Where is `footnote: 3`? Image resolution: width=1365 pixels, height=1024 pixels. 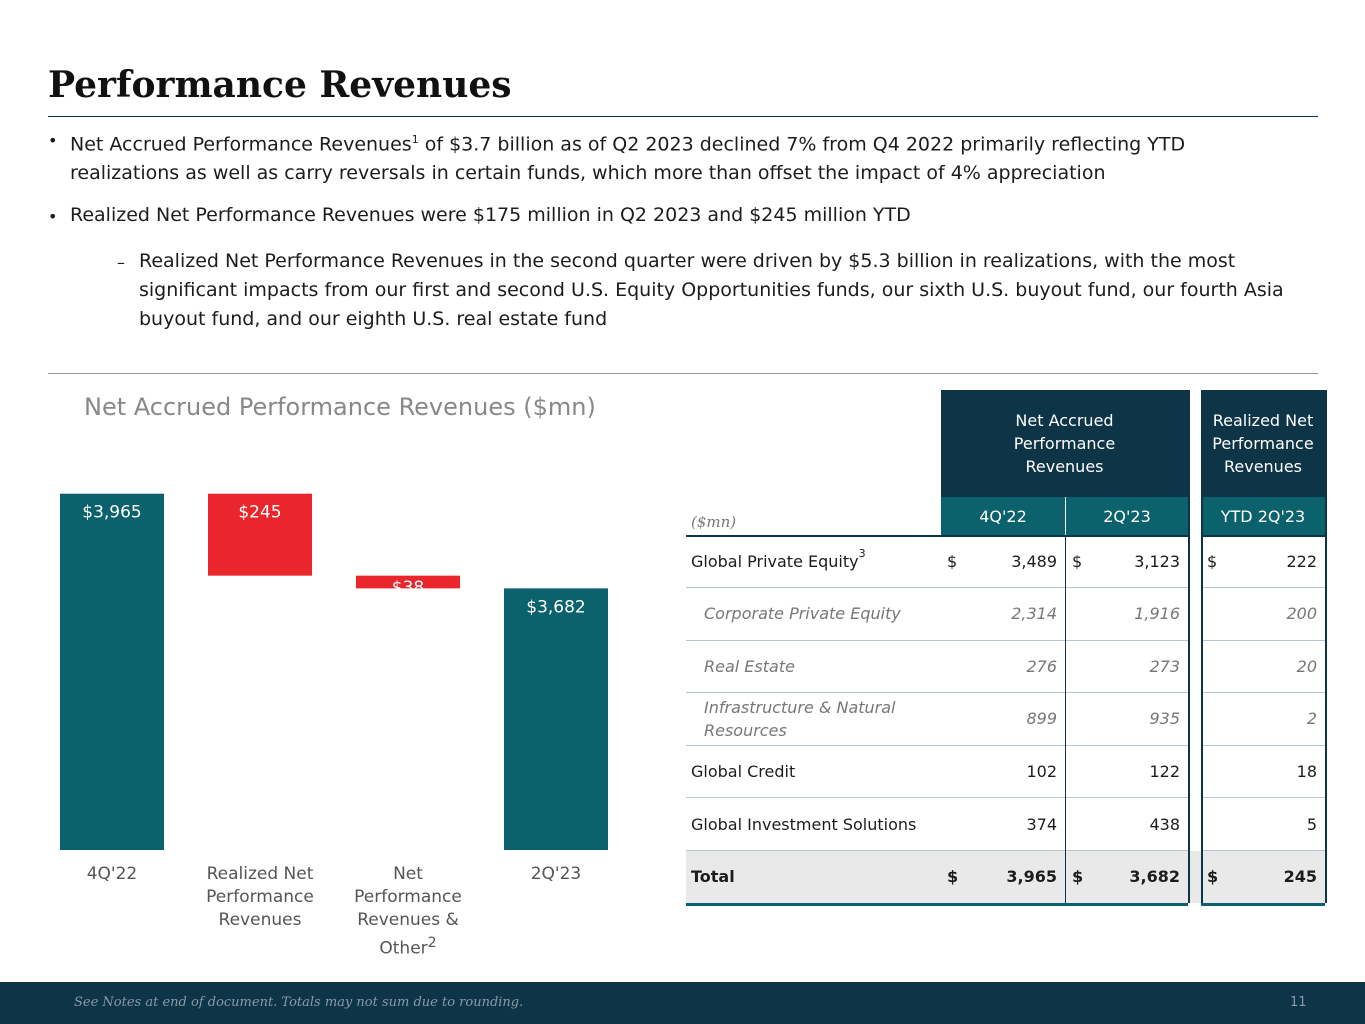 footnote: 3 is located at coordinates (862, 553).